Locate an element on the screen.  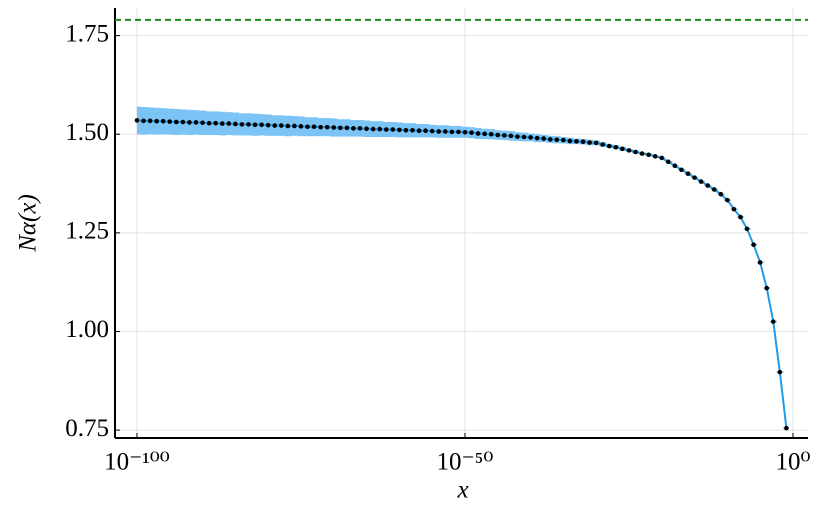
x-tick-label: 10⁰ is located at coordinates (792, 462).